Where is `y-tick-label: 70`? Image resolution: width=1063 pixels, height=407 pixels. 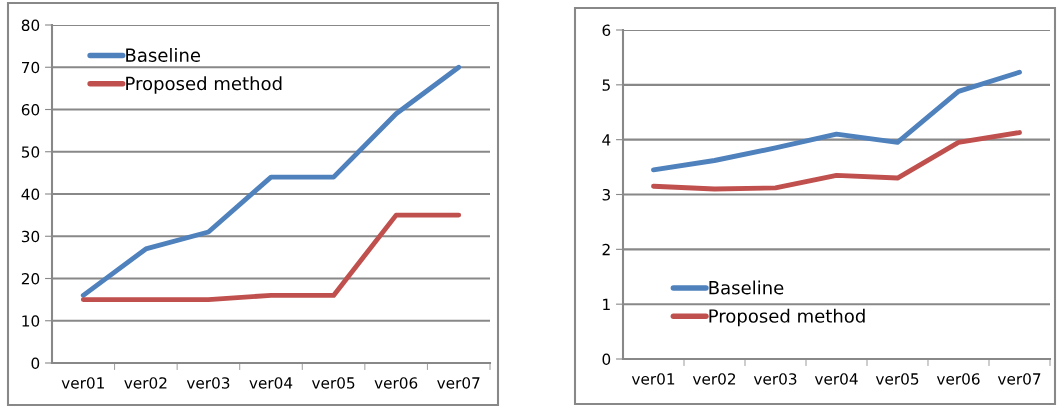 y-tick-label: 70 is located at coordinates (31, 67).